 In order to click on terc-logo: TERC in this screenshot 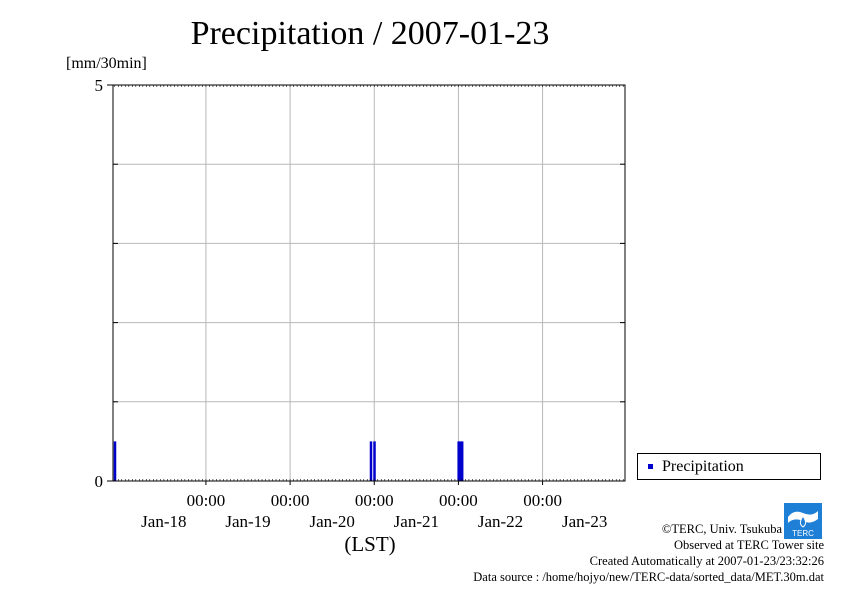, I will do `click(803, 521)`.